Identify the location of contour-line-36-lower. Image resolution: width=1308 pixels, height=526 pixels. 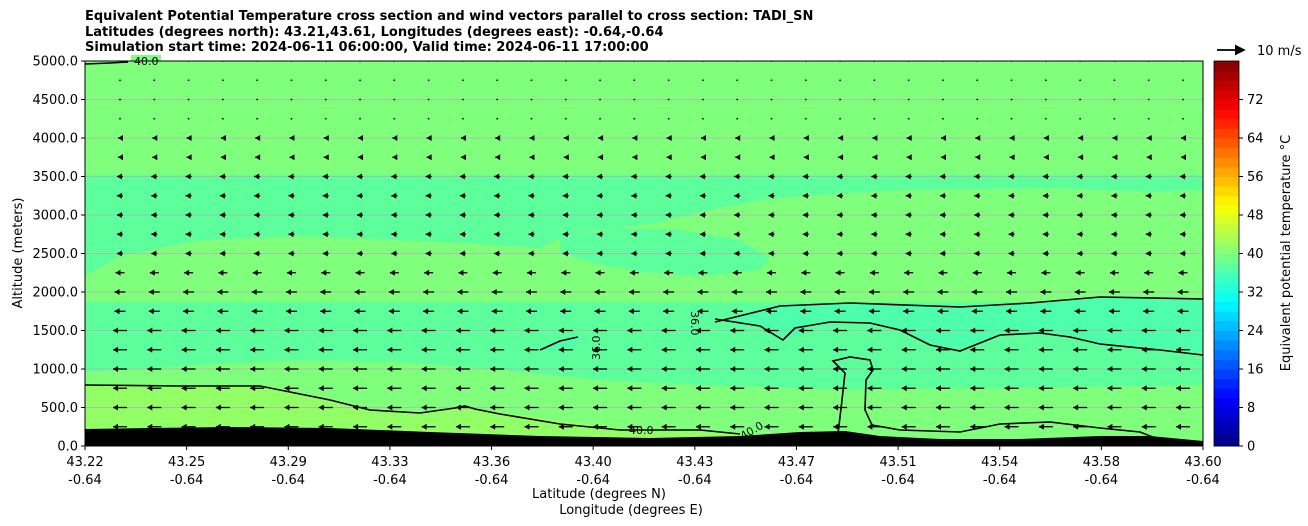
(958, 337).